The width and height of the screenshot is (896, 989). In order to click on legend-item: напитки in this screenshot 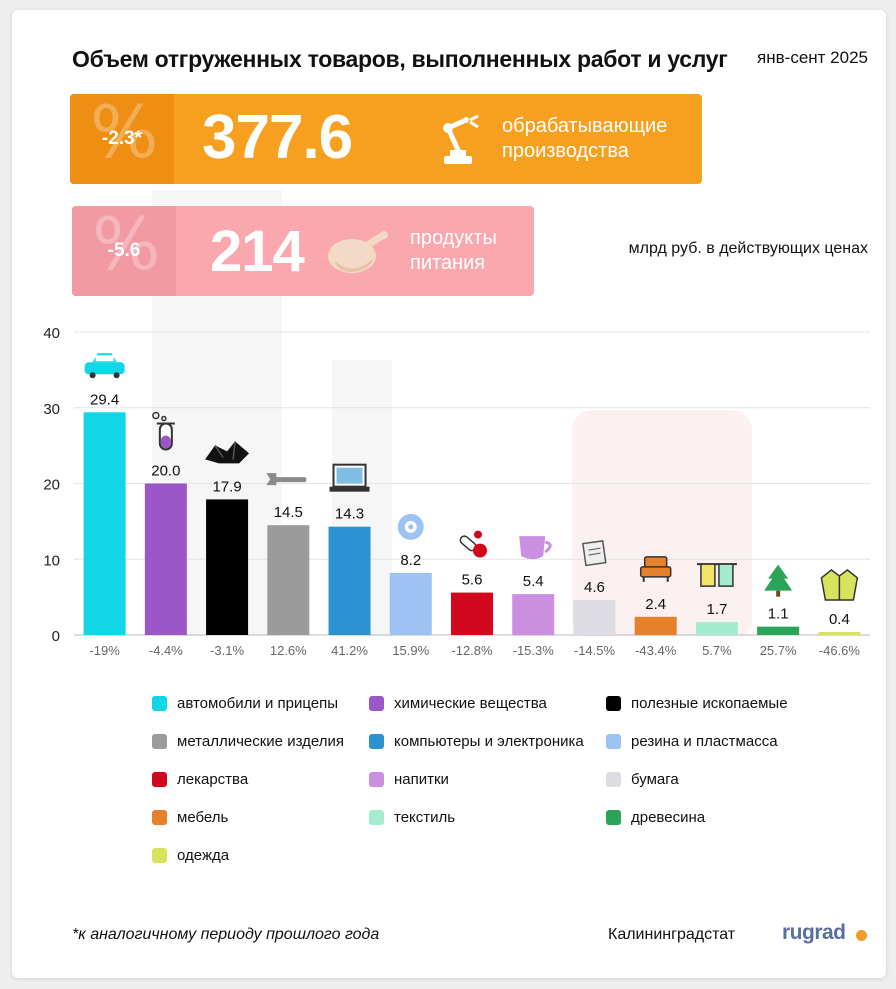, I will do `click(409, 779)`.